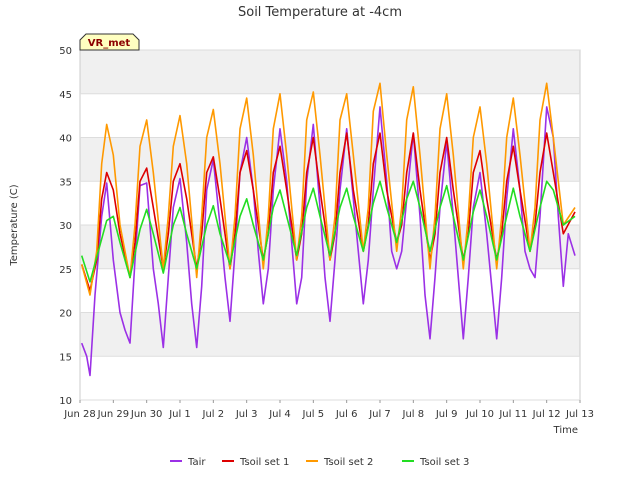 Image resolution: width=640 pixels, height=484 pixels. Describe the element at coordinates (79, 414) in the screenshot. I see `x-tick-label: Jun 28` at that location.